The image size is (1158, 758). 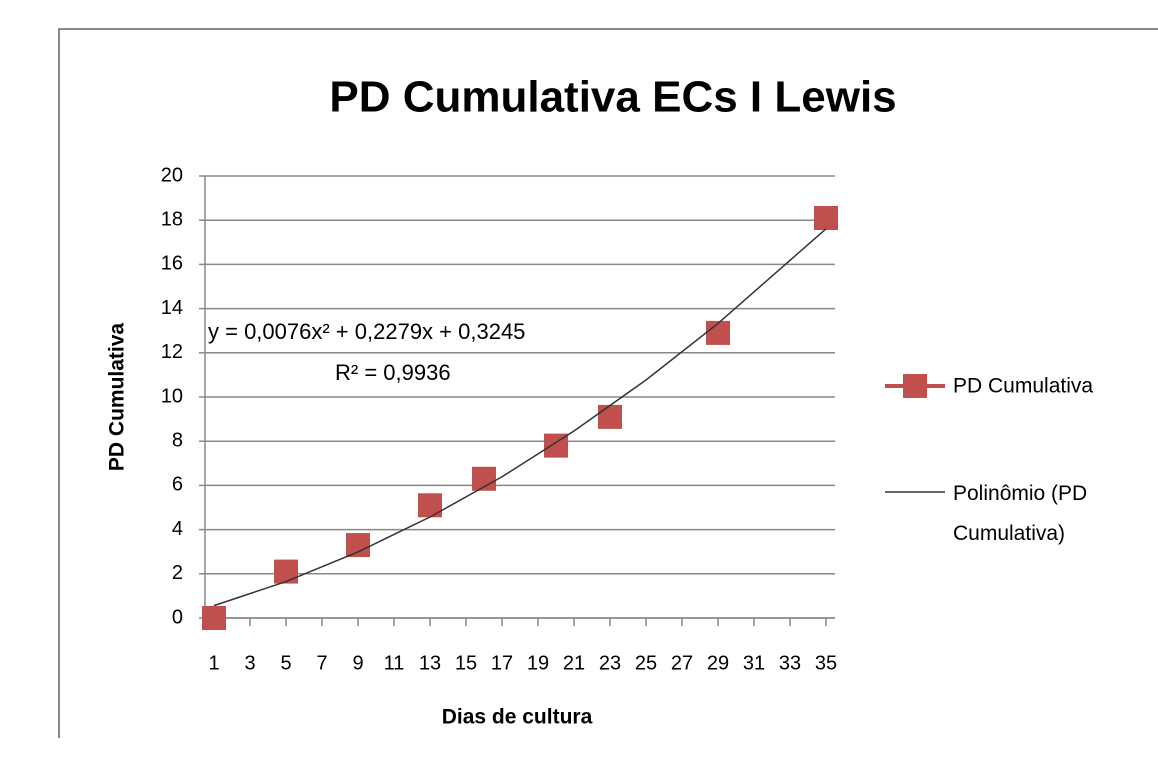 I want to click on y-axis-label: PD Cumulativa, so click(x=117, y=397).